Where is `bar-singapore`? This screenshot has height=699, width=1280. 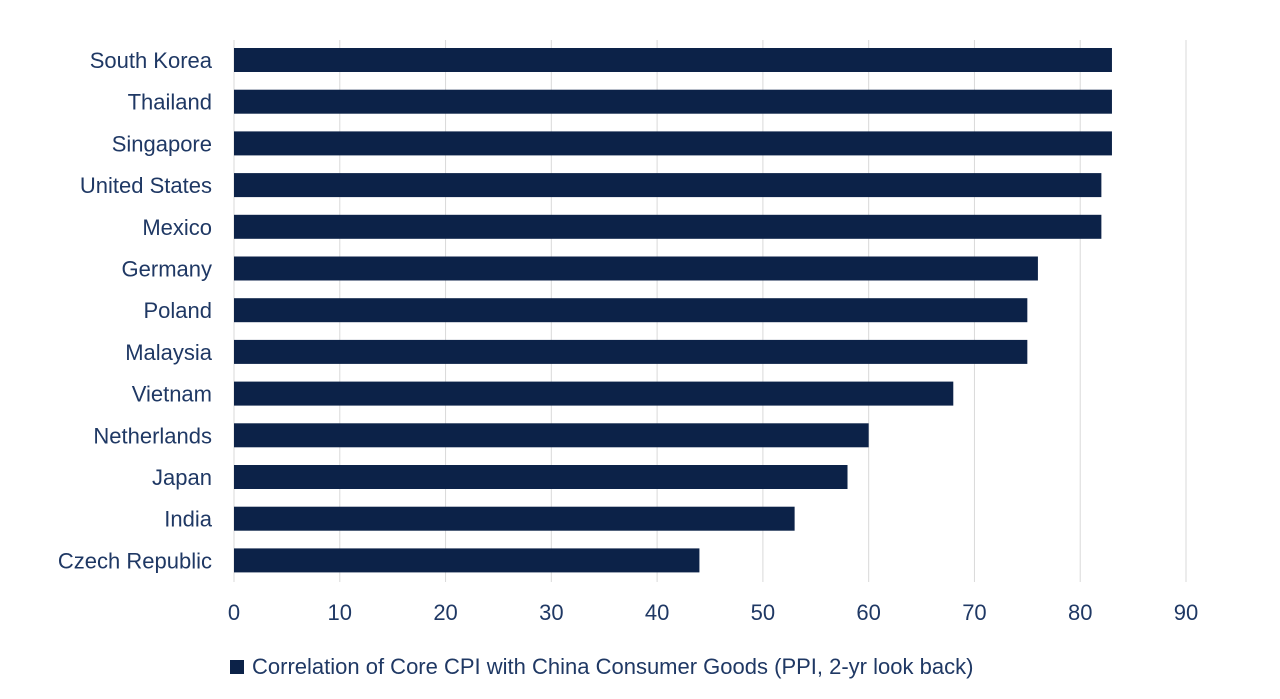 bar-singapore is located at coordinates (673, 143).